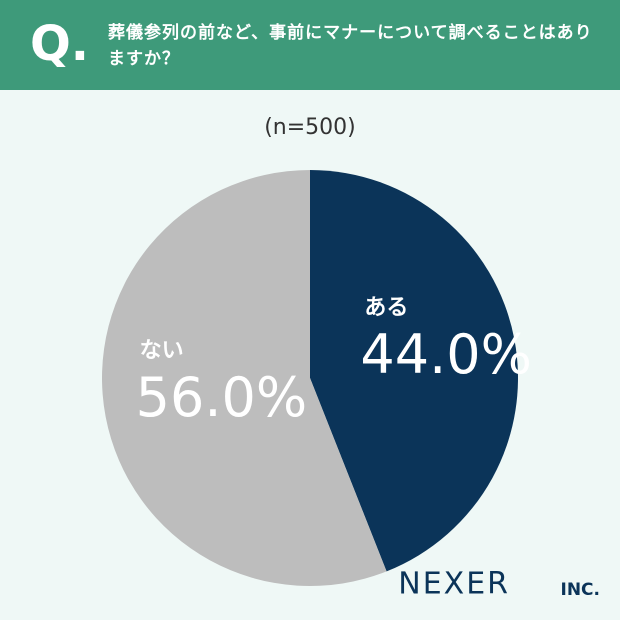 Image resolution: width=620 pixels, height=620 pixels. Describe the element at coordinates (60, 44) in the screenshot. I see `question-marker: Q.` at that location.